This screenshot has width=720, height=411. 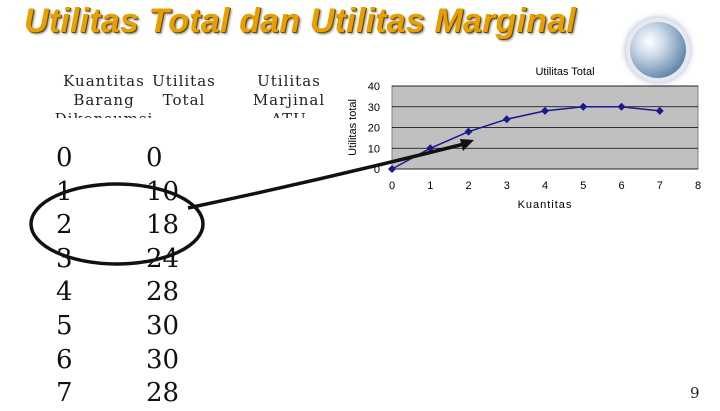 I want to click on total-utility-value: 0, so click(x=154, y=158).